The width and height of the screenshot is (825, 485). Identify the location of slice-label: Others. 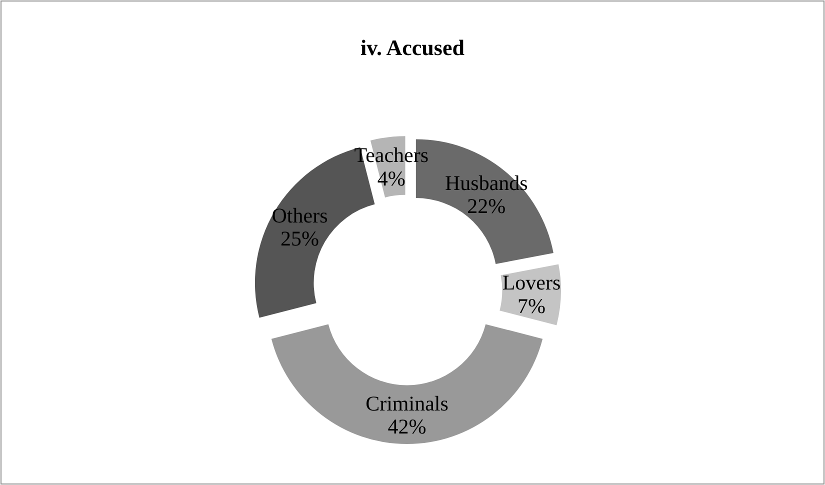
(300, 215).